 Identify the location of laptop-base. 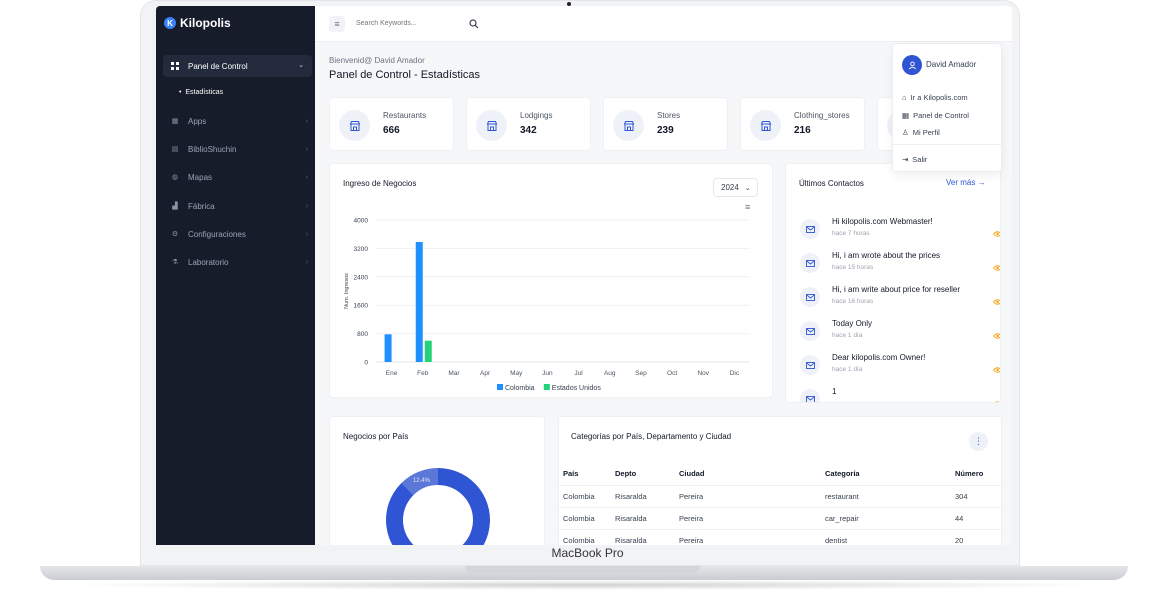
(584, 573).